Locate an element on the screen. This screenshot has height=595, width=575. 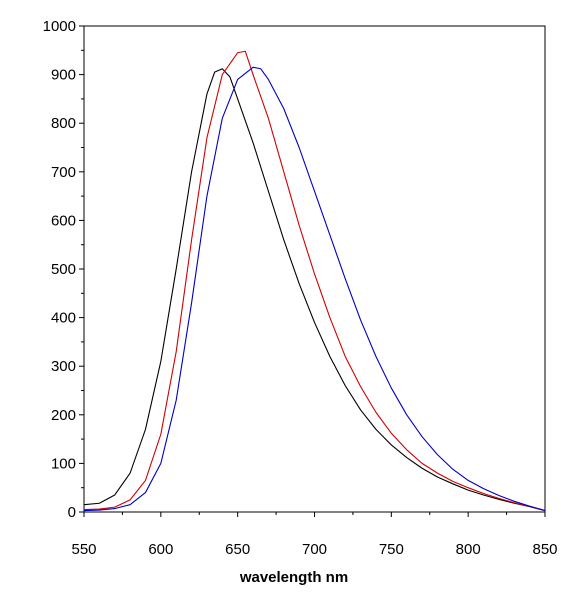
x-tick-label: 800 is located at coordinates (468, 549).